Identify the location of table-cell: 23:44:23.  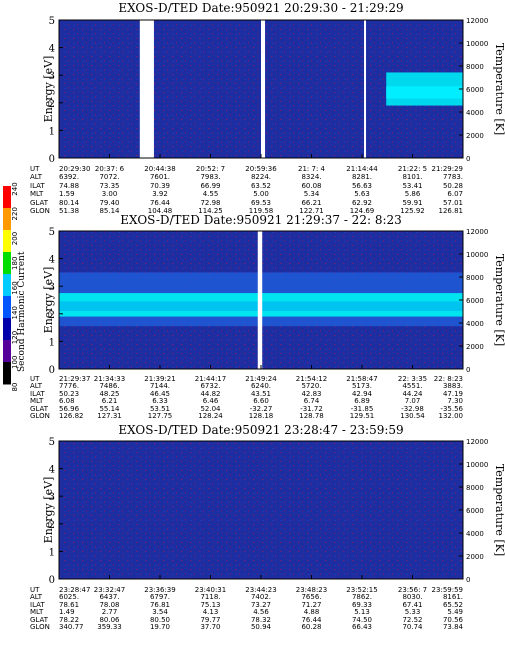
(260, 590).